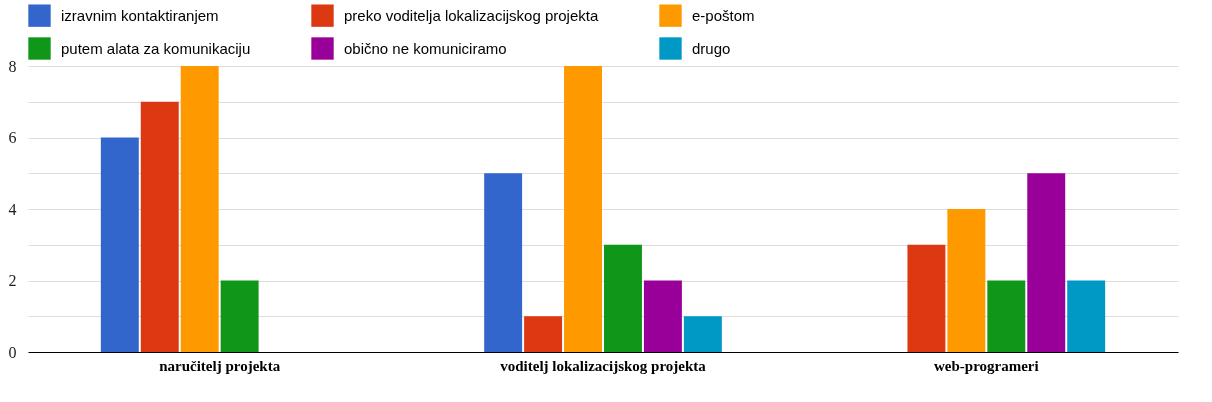 This screenshot has height=402, width=1212. I want to click on y-tick-label: 2, so click(12, 280).